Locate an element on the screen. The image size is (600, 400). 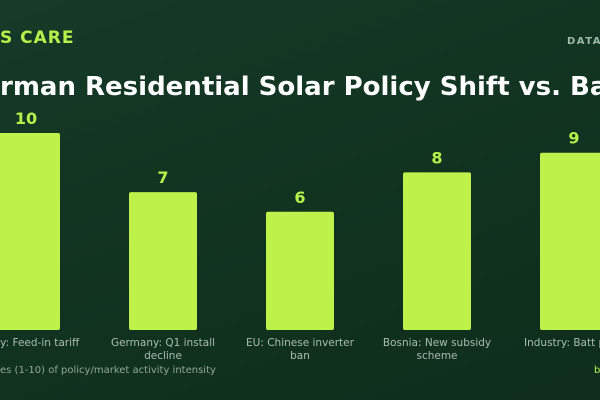
brand: S CARE is located at coordinates (37, 38).